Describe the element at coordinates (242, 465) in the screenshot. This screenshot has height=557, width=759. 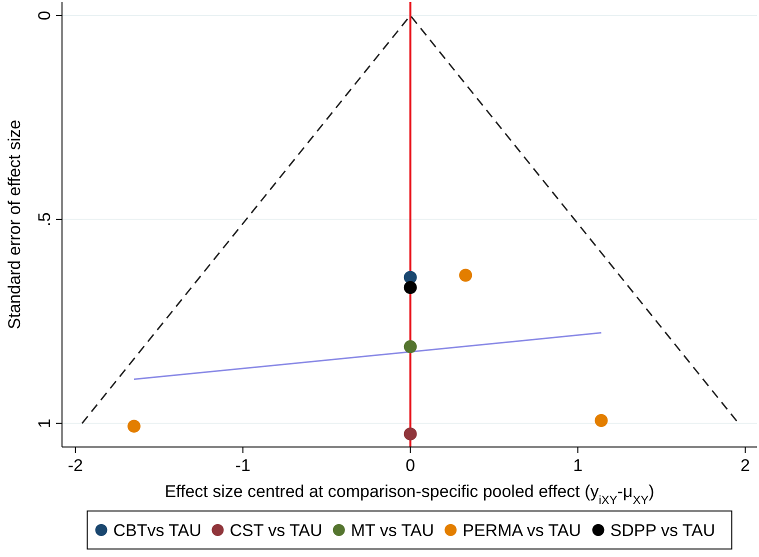
I see `x-tick-label: -1` at that location.